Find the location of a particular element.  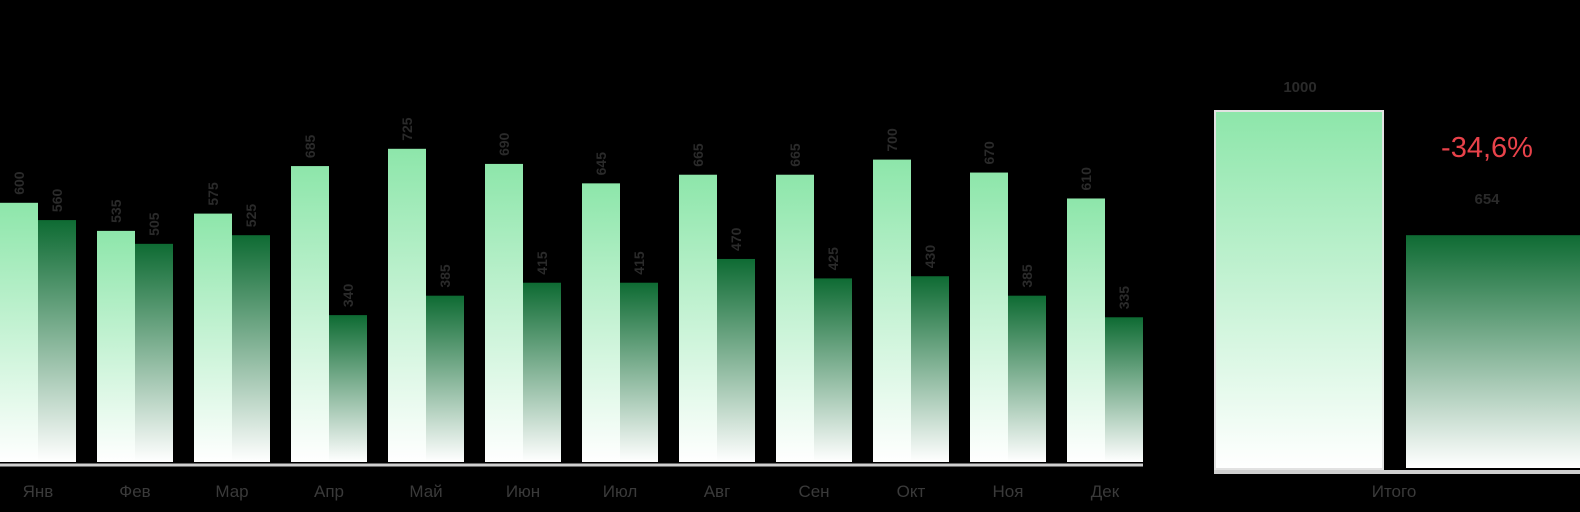

total-bar-light is located at coordinates (1299, 290).